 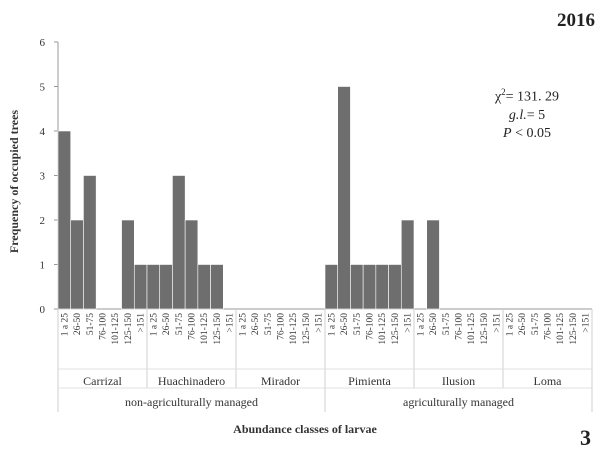 I want to click on chi-value: = 131. 29, so click(x=532, y=97).